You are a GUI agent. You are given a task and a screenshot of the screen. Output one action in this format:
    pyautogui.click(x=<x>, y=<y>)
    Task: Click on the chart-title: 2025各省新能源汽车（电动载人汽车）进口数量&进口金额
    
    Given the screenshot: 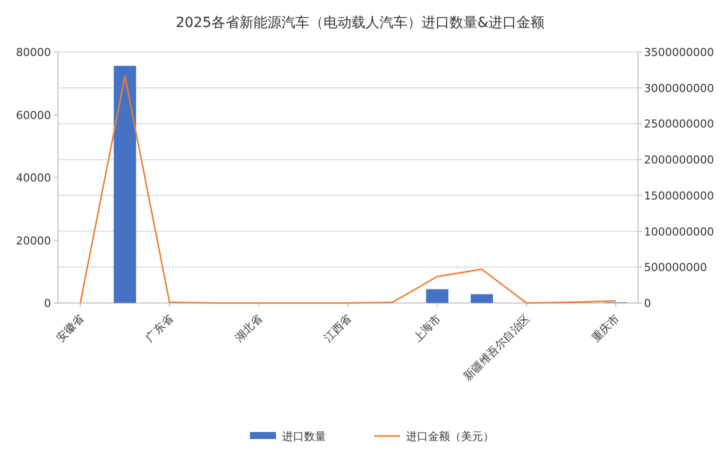 What is the action you would take?
    pyautogui.click(x=360, y=23)
    